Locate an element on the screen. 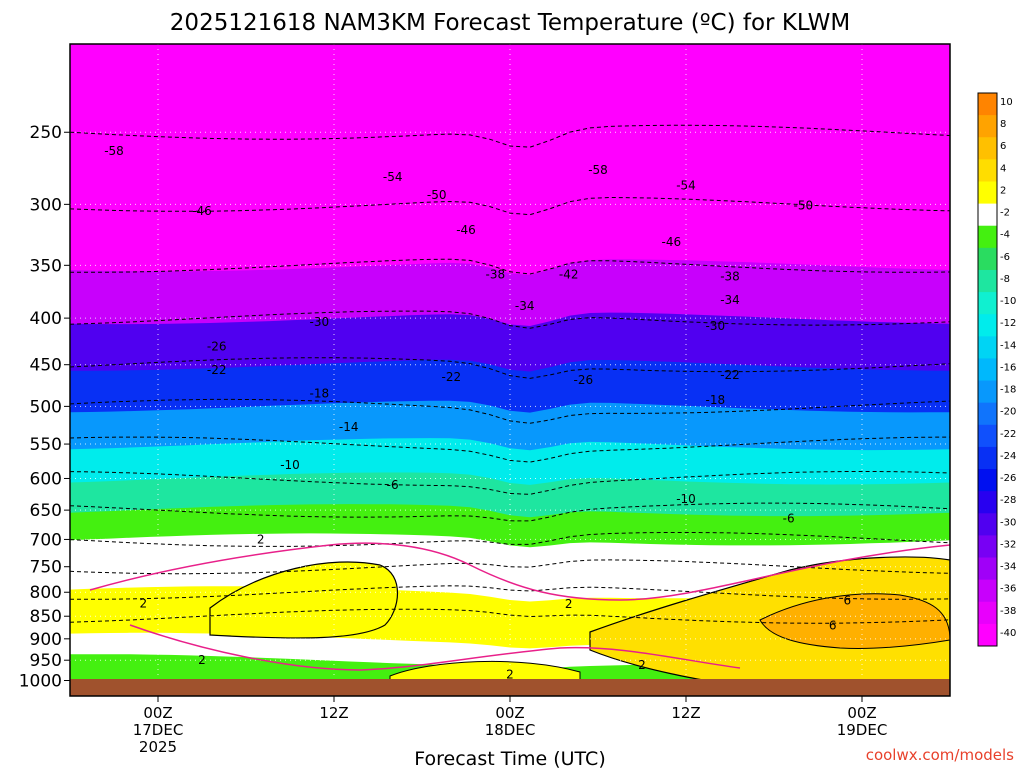 Image resolution: width=1024 pixels, height=768 pixels. contour-label: -14 is located at coordinates (349, 427).